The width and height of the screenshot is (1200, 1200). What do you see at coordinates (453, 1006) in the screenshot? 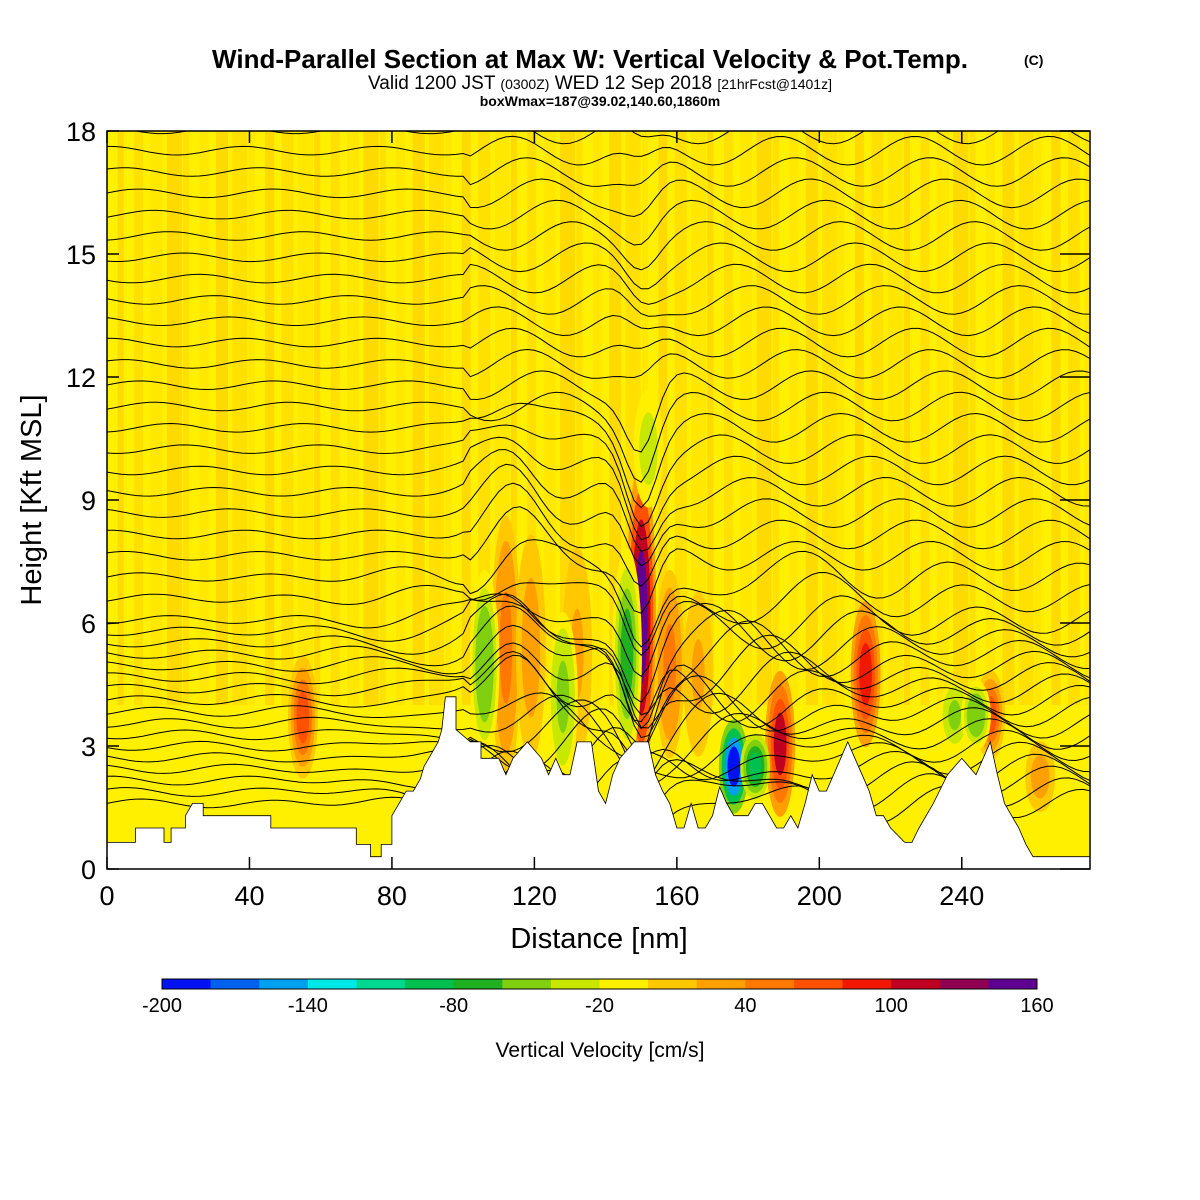
I see `colorbar-tick-label: -80` at bounding box center [453, 1006].